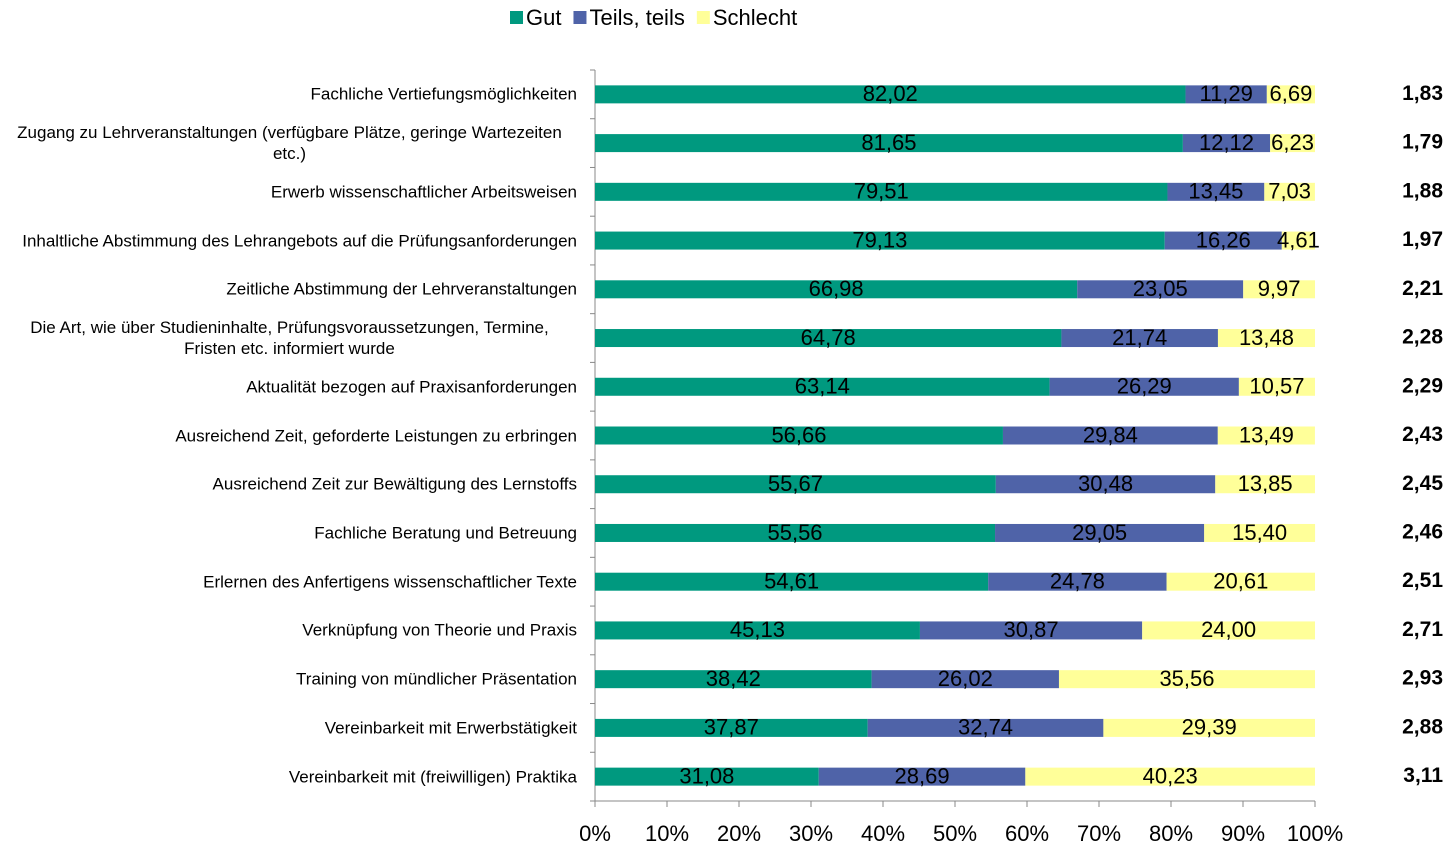 Image resolution: width=1453 pixels, height=845 pixels. I want to click on mean-label: 1,88, so click(1422, 190).